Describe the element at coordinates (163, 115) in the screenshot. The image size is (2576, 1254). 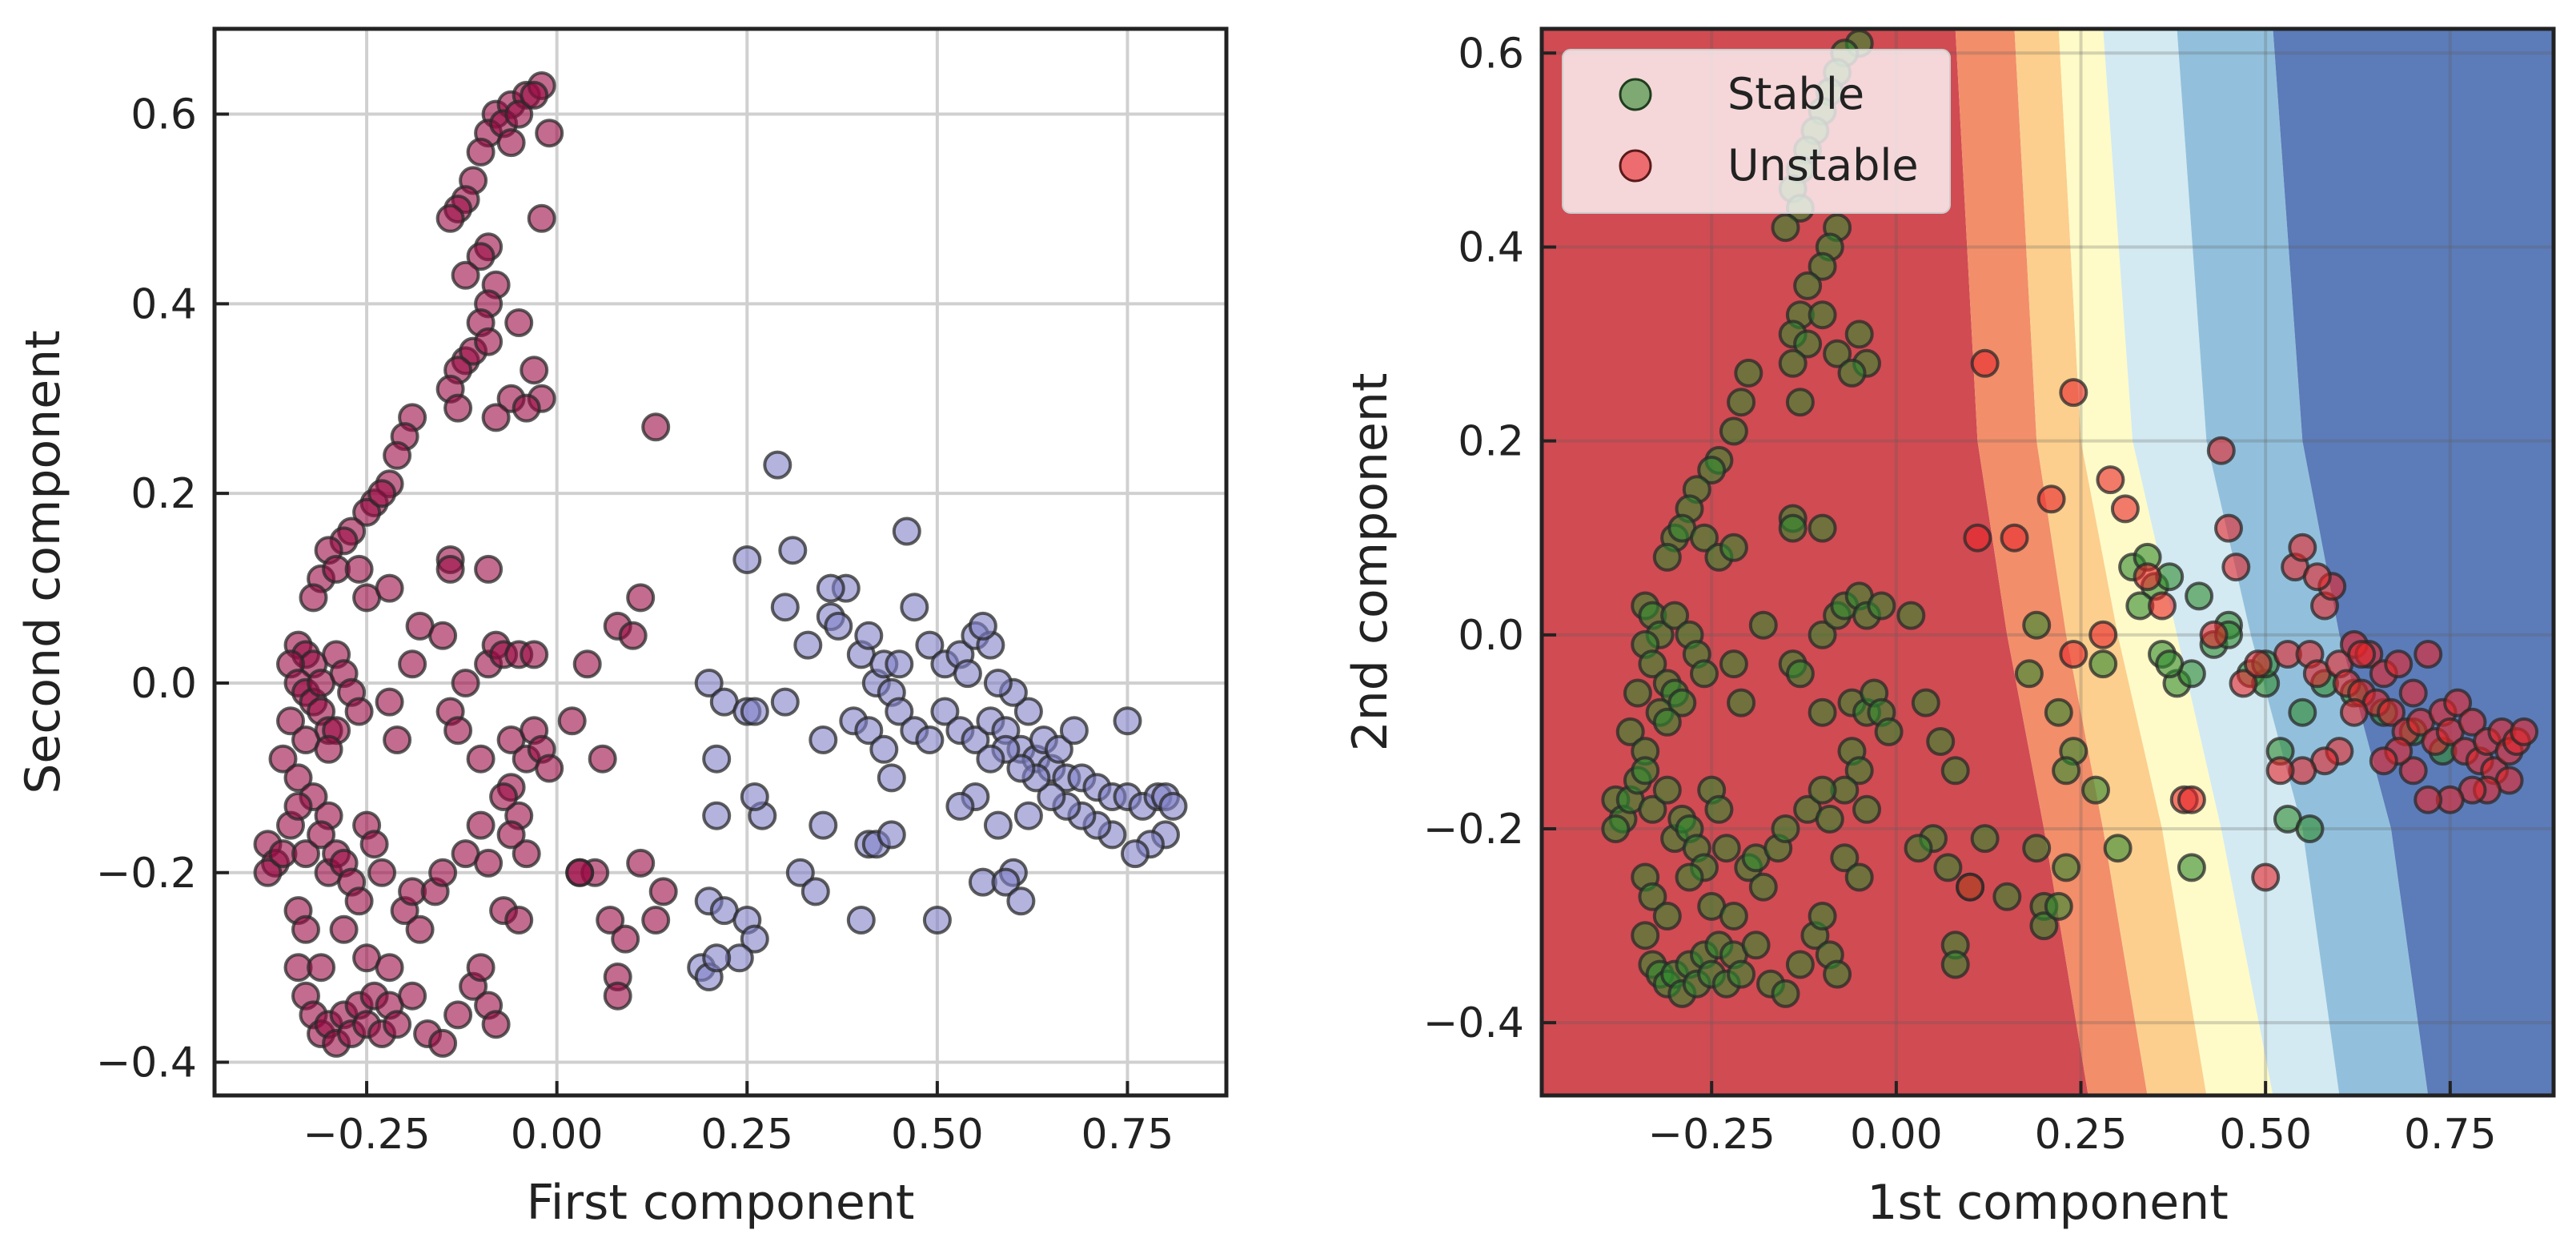
I see `y-tick-label-5: 0.6` at that location.